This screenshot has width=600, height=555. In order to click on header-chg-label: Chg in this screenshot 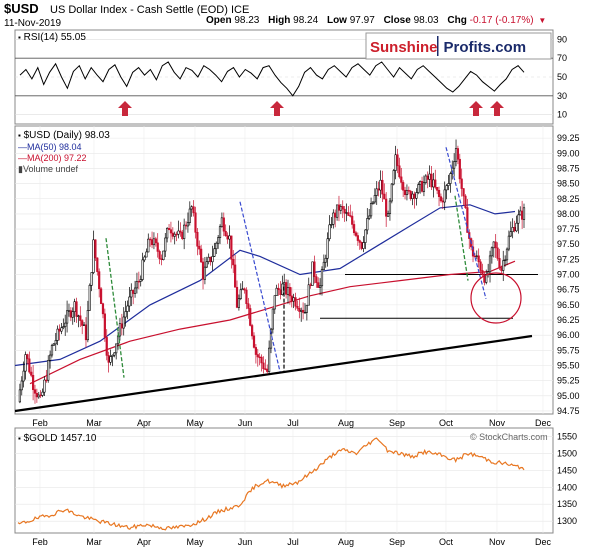, I will do `click(456, 20)`.